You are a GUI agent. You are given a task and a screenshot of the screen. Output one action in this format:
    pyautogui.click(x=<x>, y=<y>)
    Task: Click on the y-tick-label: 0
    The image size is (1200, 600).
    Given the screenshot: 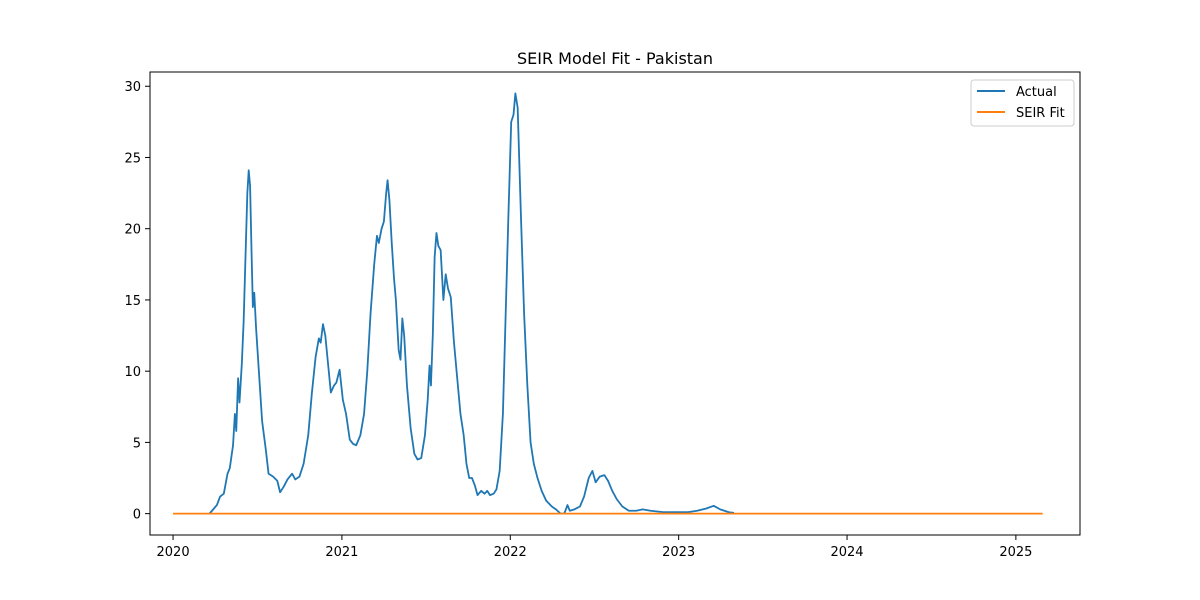 What is the action you would take?
    pyautogui.click(x=137, y=515)
    